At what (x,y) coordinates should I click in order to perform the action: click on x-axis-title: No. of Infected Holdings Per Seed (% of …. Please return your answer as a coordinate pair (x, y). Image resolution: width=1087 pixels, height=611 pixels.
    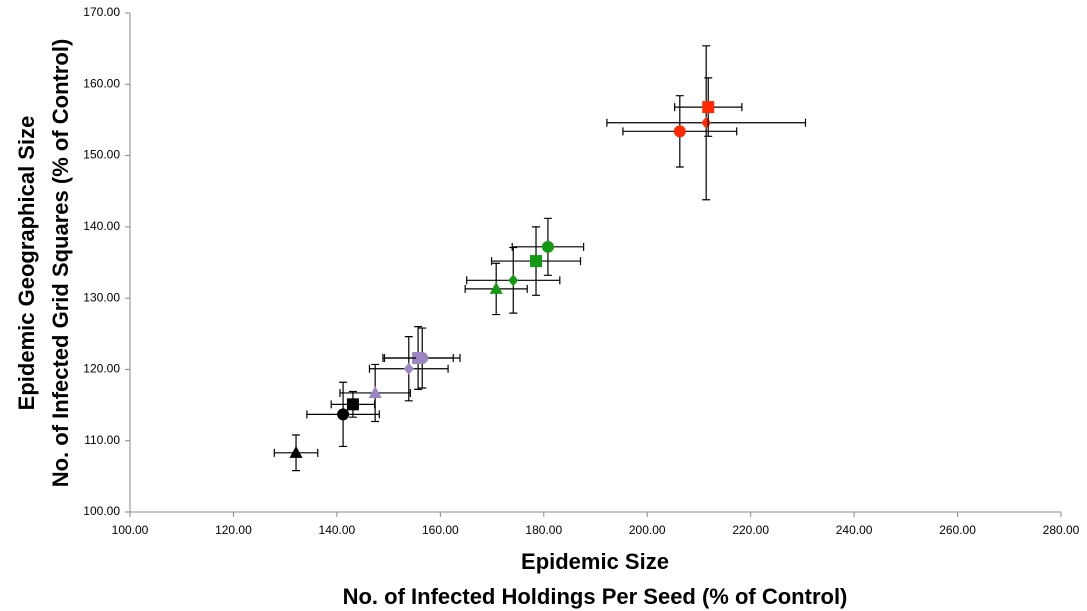
    Looking at the image, I should click on (595, 596).